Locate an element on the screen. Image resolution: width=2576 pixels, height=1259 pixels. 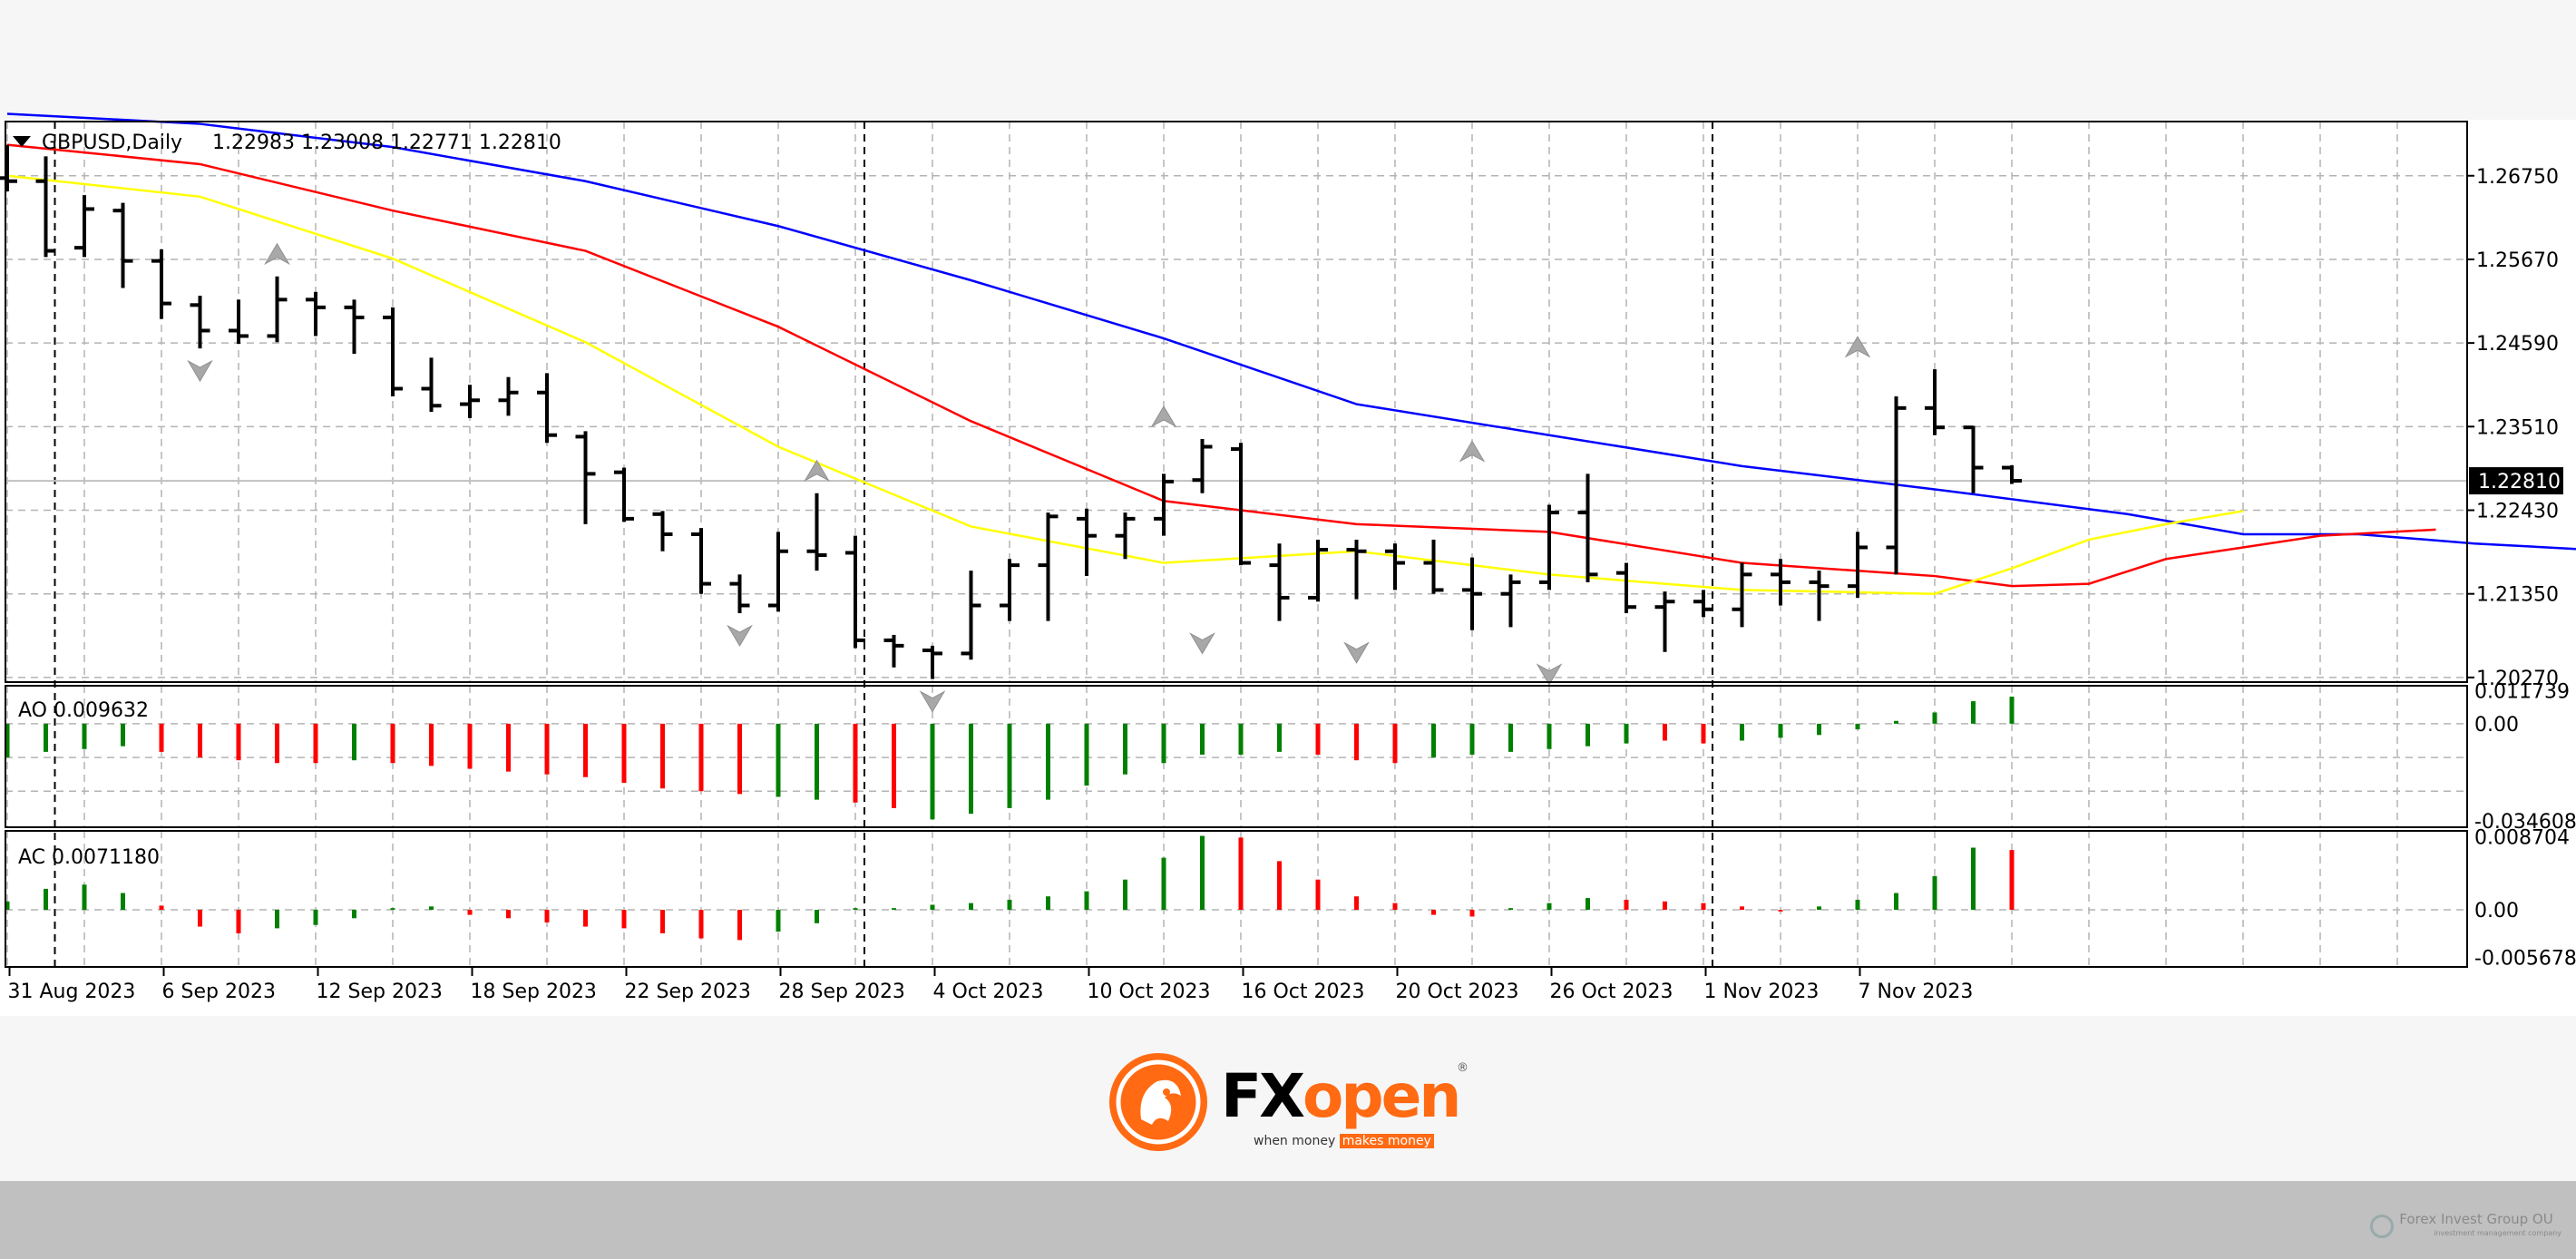
date-tick-label: 31 Aug 2023 is located at coordinates (72, 992).